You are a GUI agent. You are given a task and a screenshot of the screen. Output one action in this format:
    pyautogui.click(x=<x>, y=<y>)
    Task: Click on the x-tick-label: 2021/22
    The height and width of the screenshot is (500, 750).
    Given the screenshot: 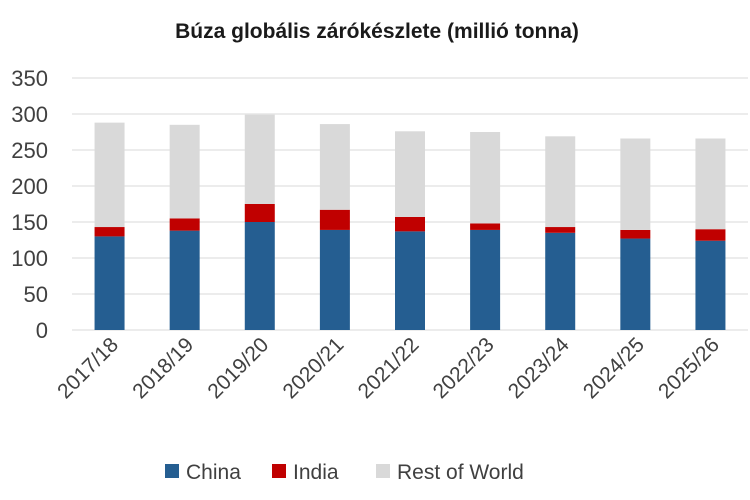 What is the action you would take?
    pyautogui.click(x=389, y=368)
    